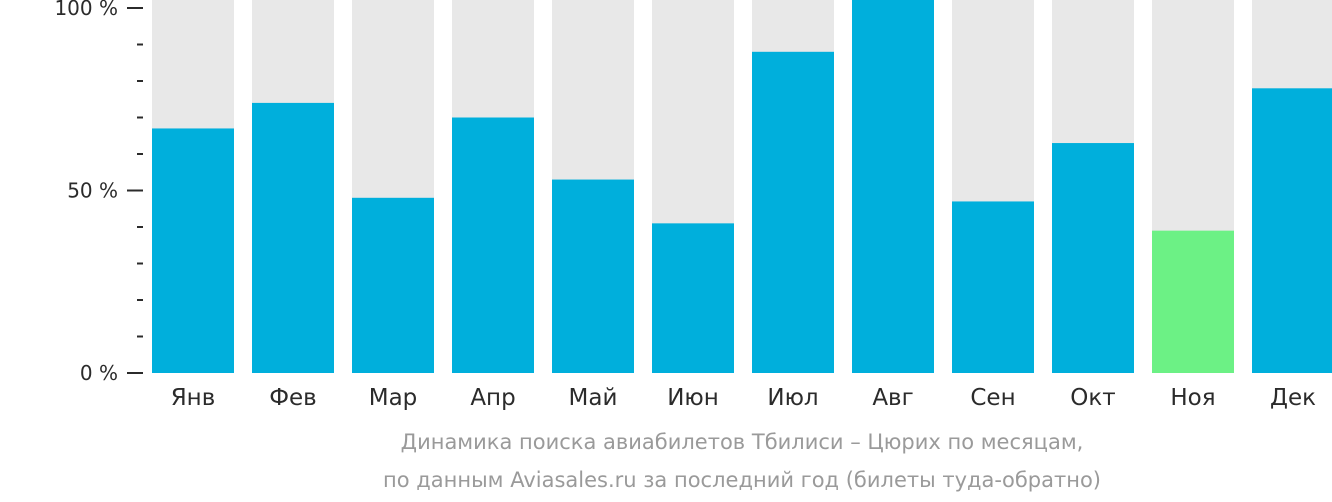  I want to click on x-tick-label: Янв, so click(193, 398).